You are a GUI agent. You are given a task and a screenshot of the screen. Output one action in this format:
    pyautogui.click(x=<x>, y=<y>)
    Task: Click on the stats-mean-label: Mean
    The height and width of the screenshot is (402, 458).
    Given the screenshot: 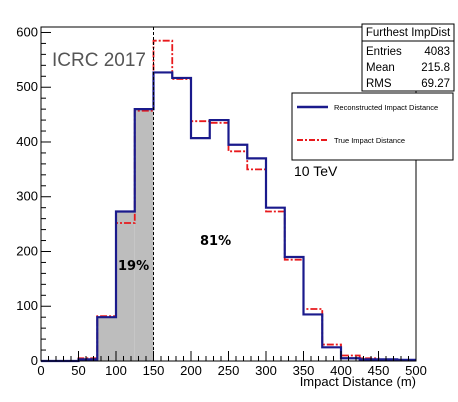 What is the action you would take?
    pyautogui.click(x=380, y=68)
    